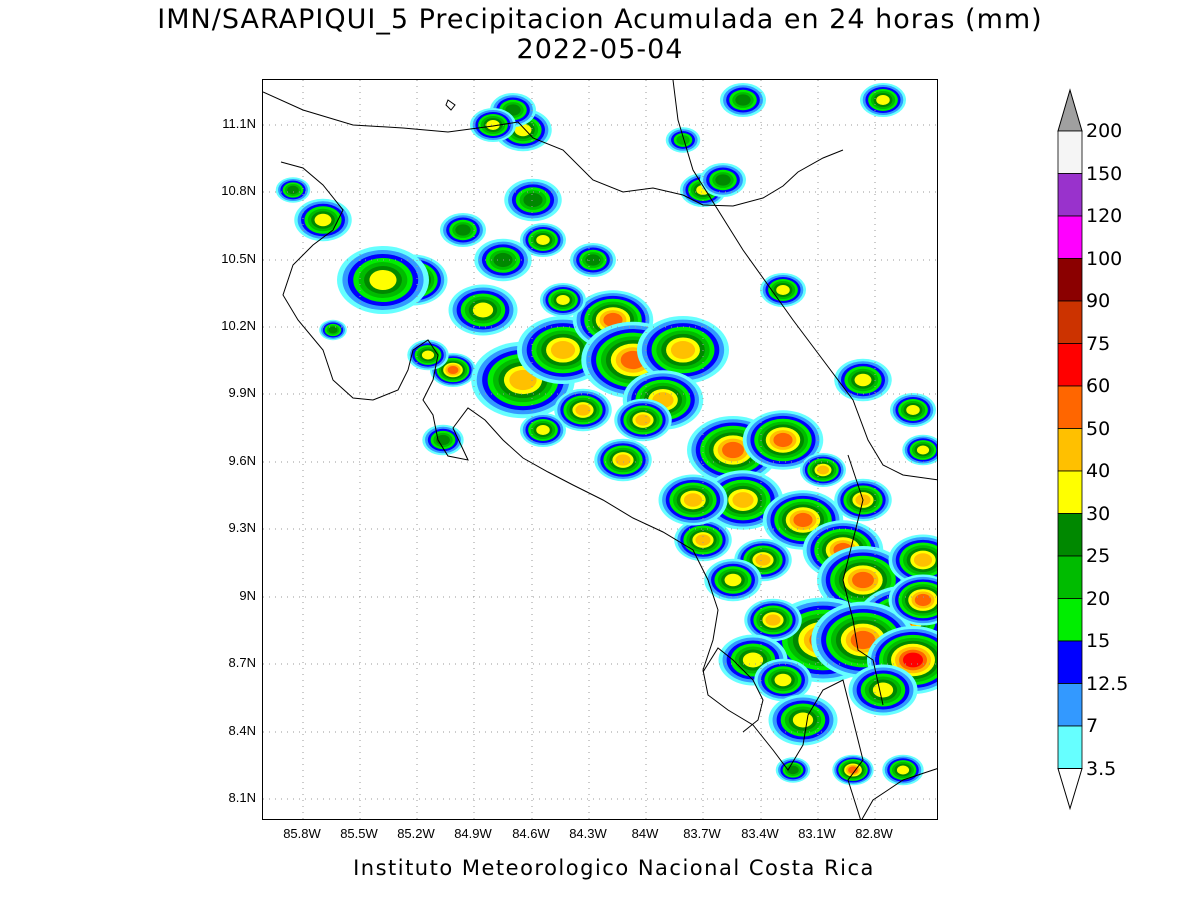 This screenshot has height=900, width=1200. Describe the element at coordinates (899, 793) in the screenshot. I see `panama-coast-line` at that location.